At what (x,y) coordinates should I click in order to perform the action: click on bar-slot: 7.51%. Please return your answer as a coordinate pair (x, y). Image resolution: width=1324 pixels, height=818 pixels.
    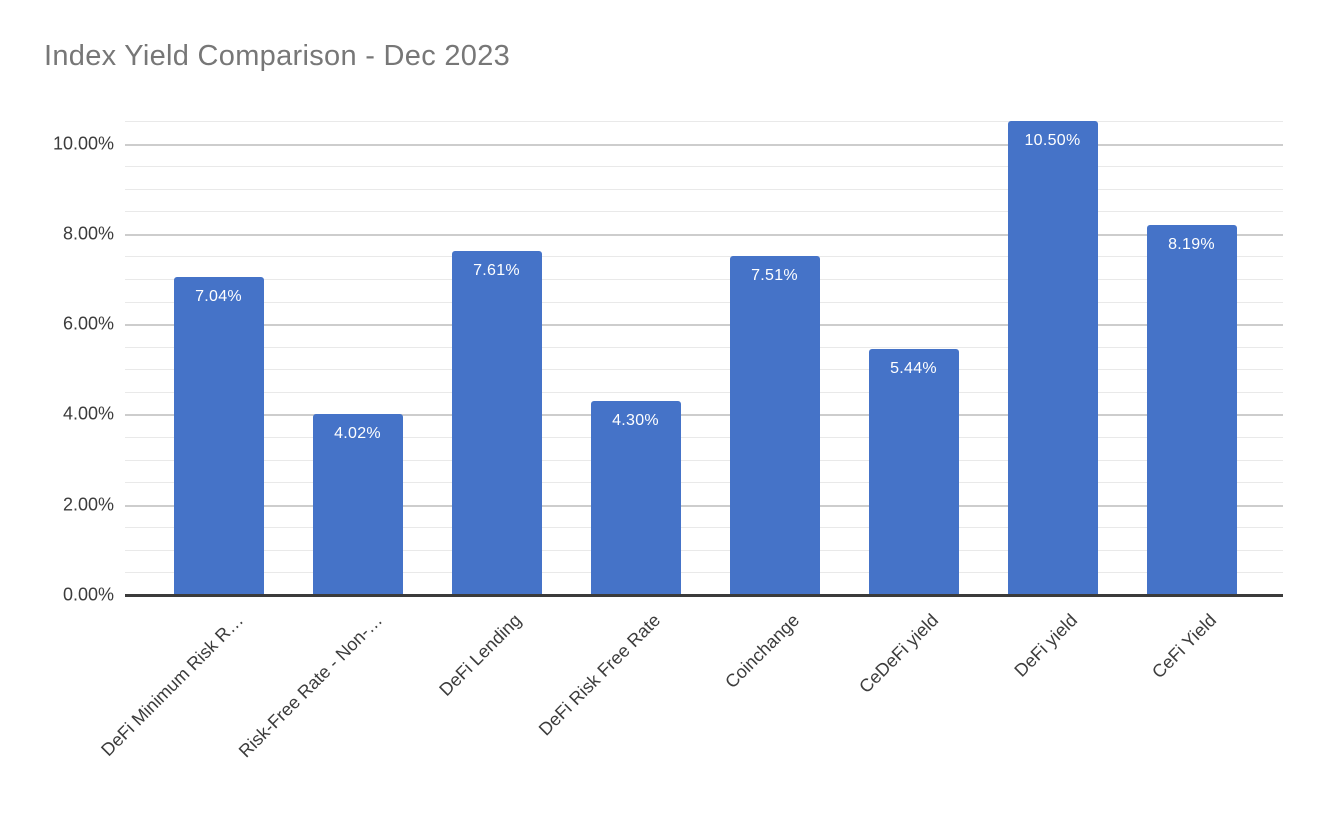
    Looking at the image, I should click on (774, 358).